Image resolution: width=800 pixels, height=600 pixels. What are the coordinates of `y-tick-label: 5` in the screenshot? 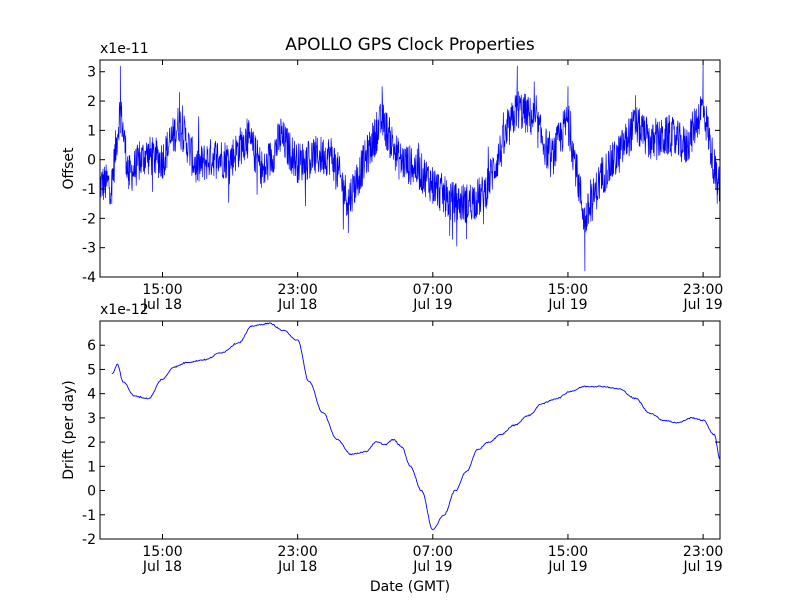 It's located at (91, 370).